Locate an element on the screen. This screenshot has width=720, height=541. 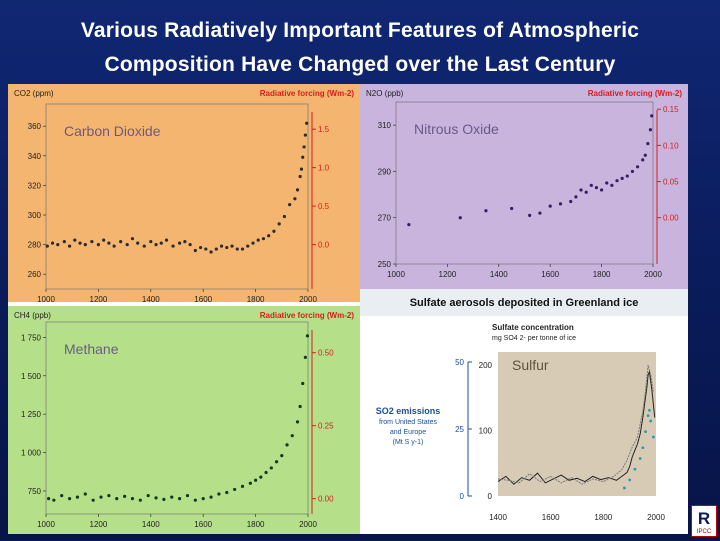
sulfur-y-tick-label: 100 is located at coordinates (486, 431).